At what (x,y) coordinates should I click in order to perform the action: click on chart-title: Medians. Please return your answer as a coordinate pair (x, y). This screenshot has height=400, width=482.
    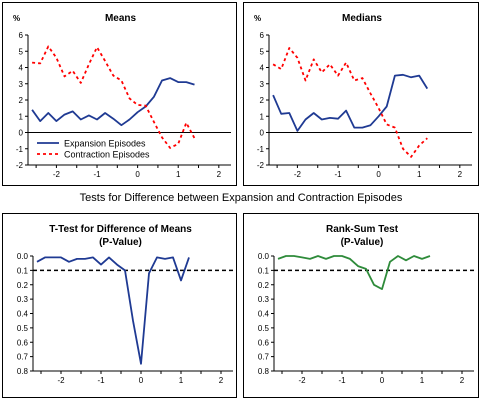
    Looking at the image, I should click on (362, 18).